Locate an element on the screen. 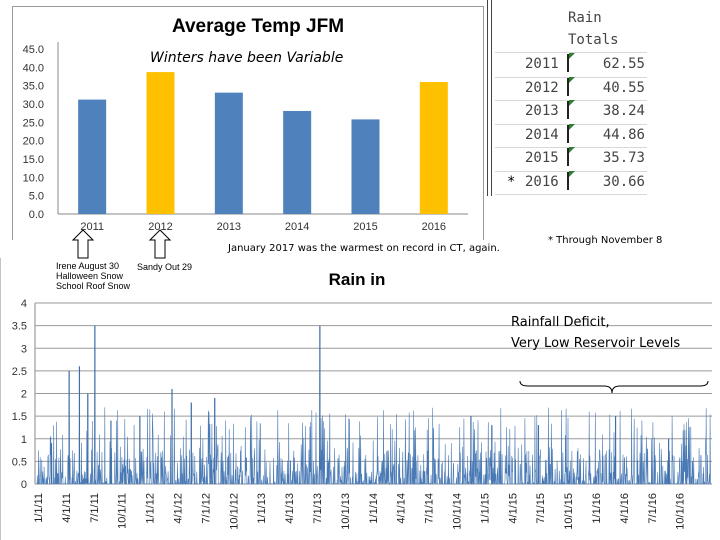  rain-y-tick: 4 is located at coordinates (24, 304).